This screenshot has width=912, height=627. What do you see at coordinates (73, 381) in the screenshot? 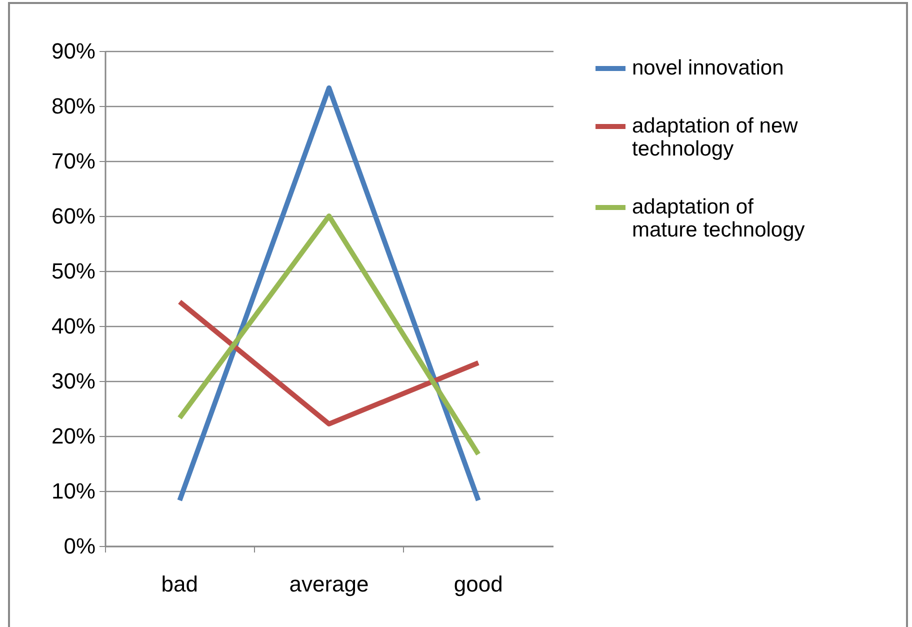
I see `y-tick-label: 30%` at bounding box center [73, 381].